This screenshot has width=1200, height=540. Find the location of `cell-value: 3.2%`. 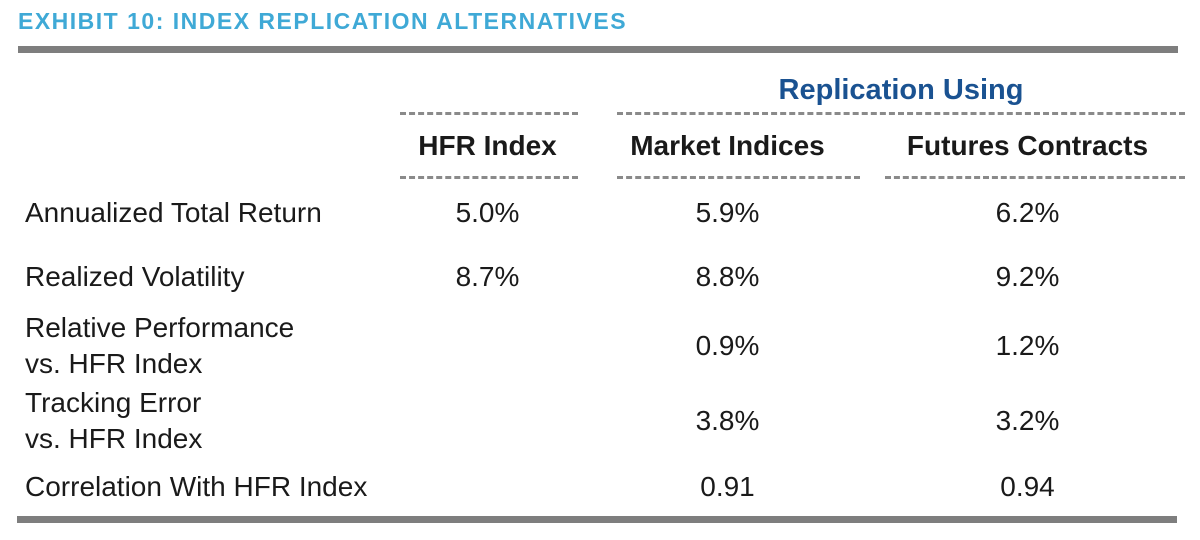

cell-value: 3.2% is located at coordinates (1027, 420).